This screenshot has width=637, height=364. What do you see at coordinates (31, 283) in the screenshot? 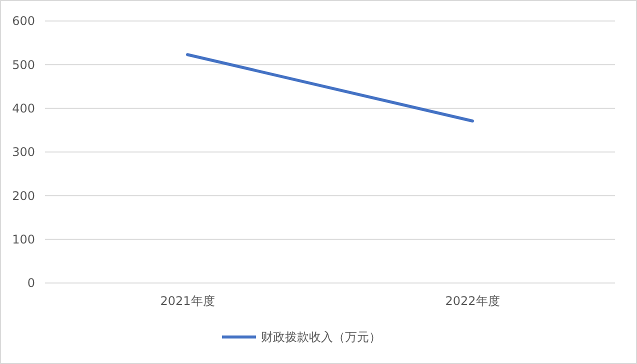
I see `y-tick-label: 0` at bounding box center [31, 283].